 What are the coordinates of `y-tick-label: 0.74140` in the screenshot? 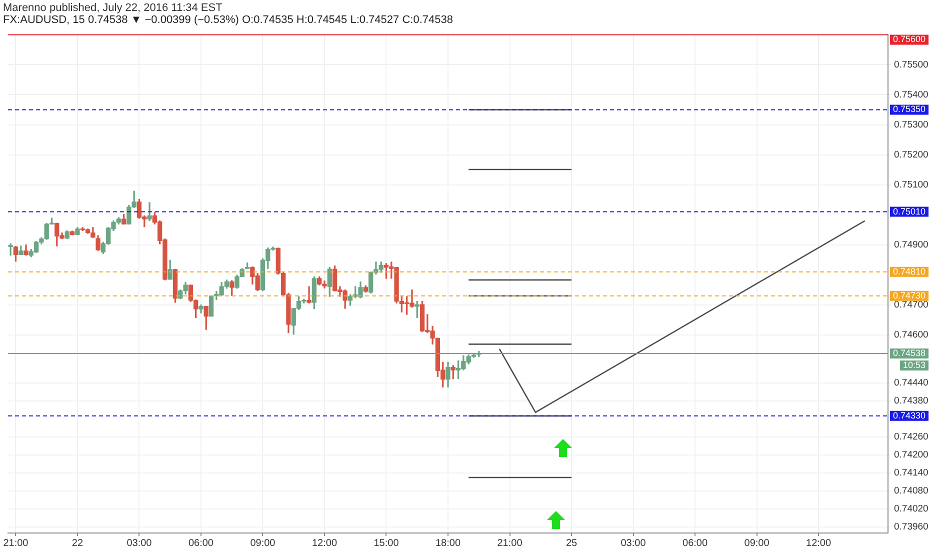 It's located at (911, 473).